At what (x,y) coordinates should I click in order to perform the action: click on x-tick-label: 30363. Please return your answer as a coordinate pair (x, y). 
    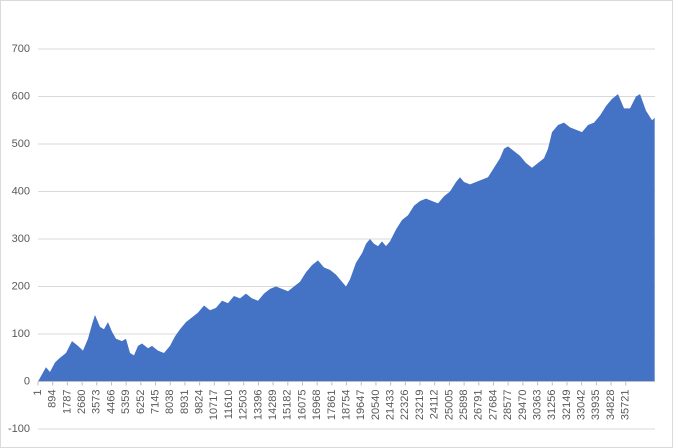
    Looking at the image, I should click on (537, 405).